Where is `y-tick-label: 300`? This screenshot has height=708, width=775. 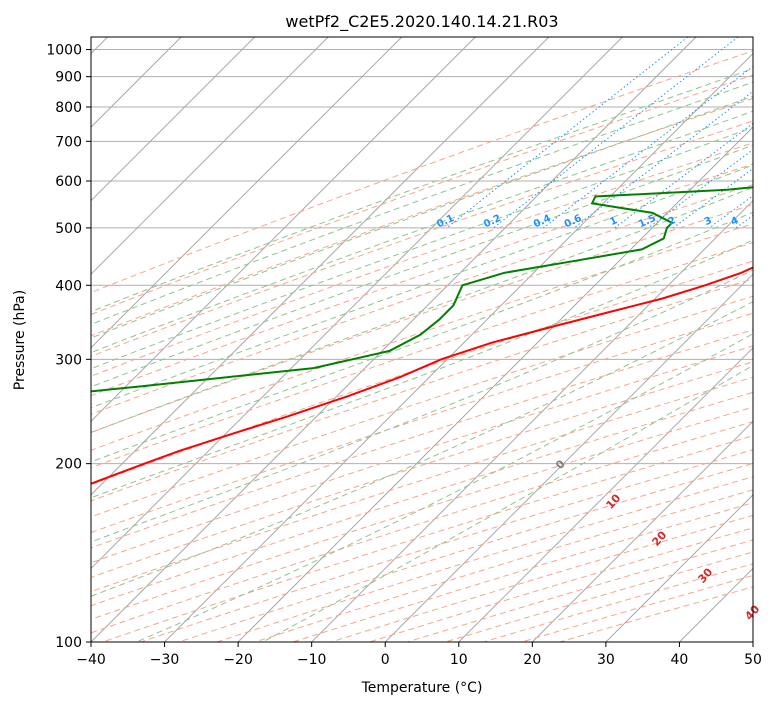 y-tick-label: 300 is located at coordinates (68, 360).